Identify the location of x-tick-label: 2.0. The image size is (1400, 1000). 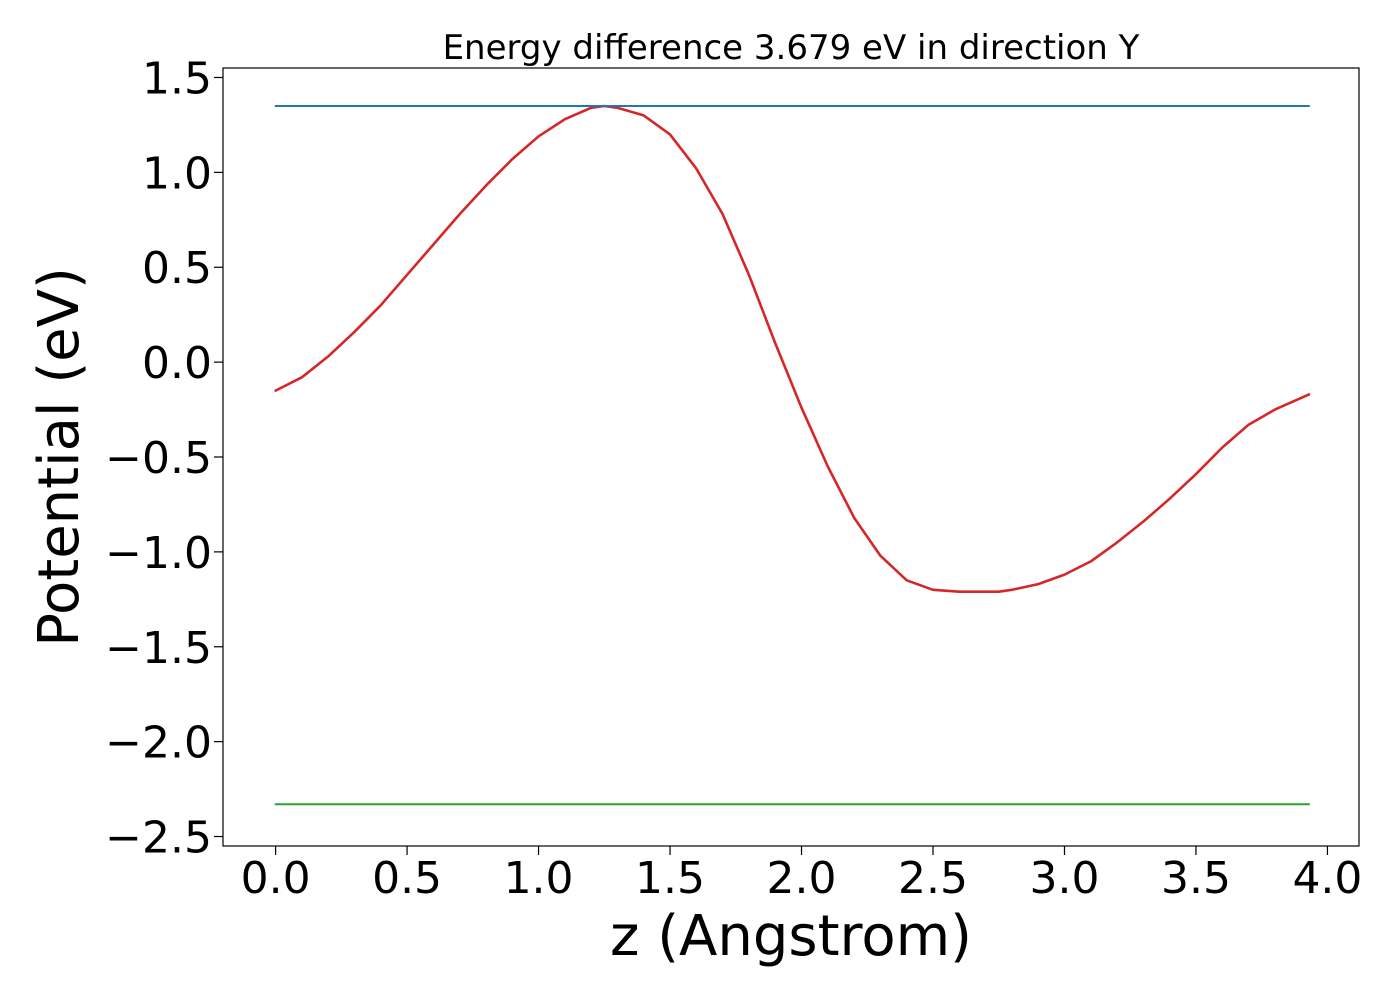
(802, 878).